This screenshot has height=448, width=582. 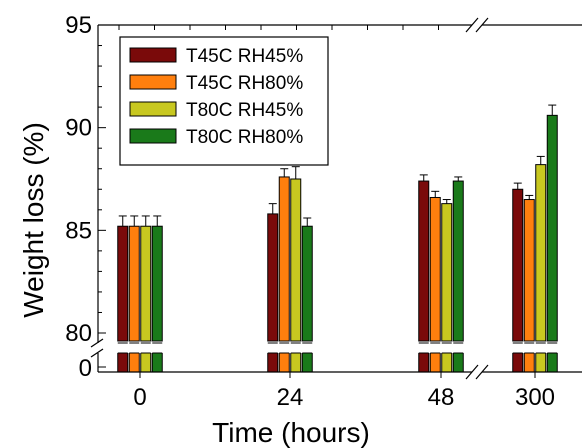 What do you see at coordinates (244, 110) in the screenshot?
I see `legend-label: T80C RH45%` at bounding box center [244, 110].